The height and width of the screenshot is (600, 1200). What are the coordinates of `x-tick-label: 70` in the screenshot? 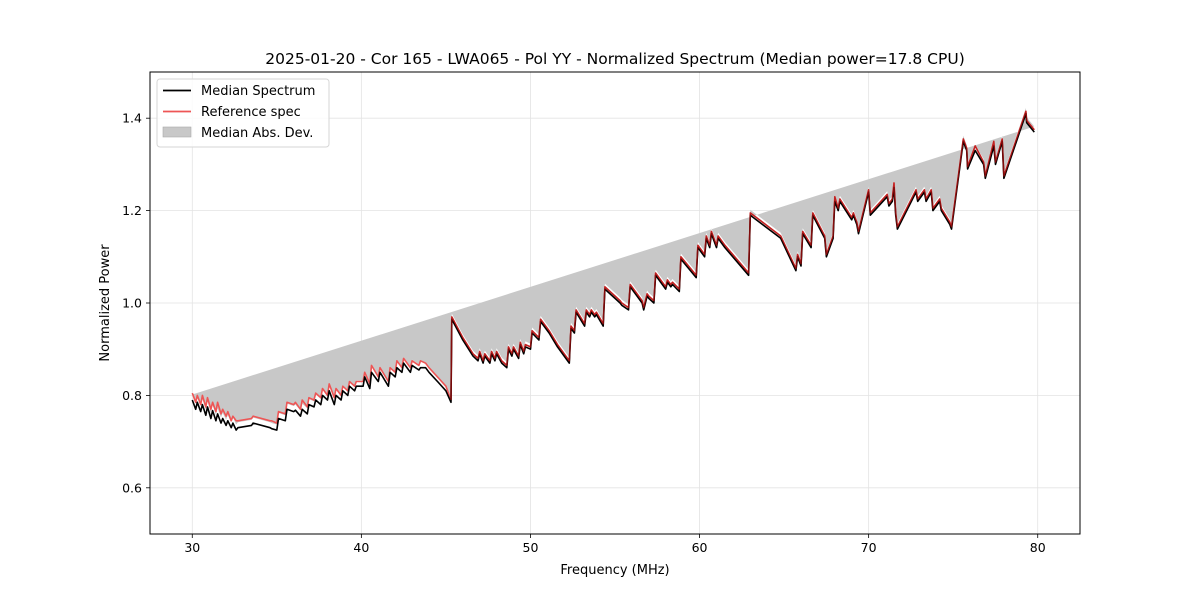 It's located at (869, 547).